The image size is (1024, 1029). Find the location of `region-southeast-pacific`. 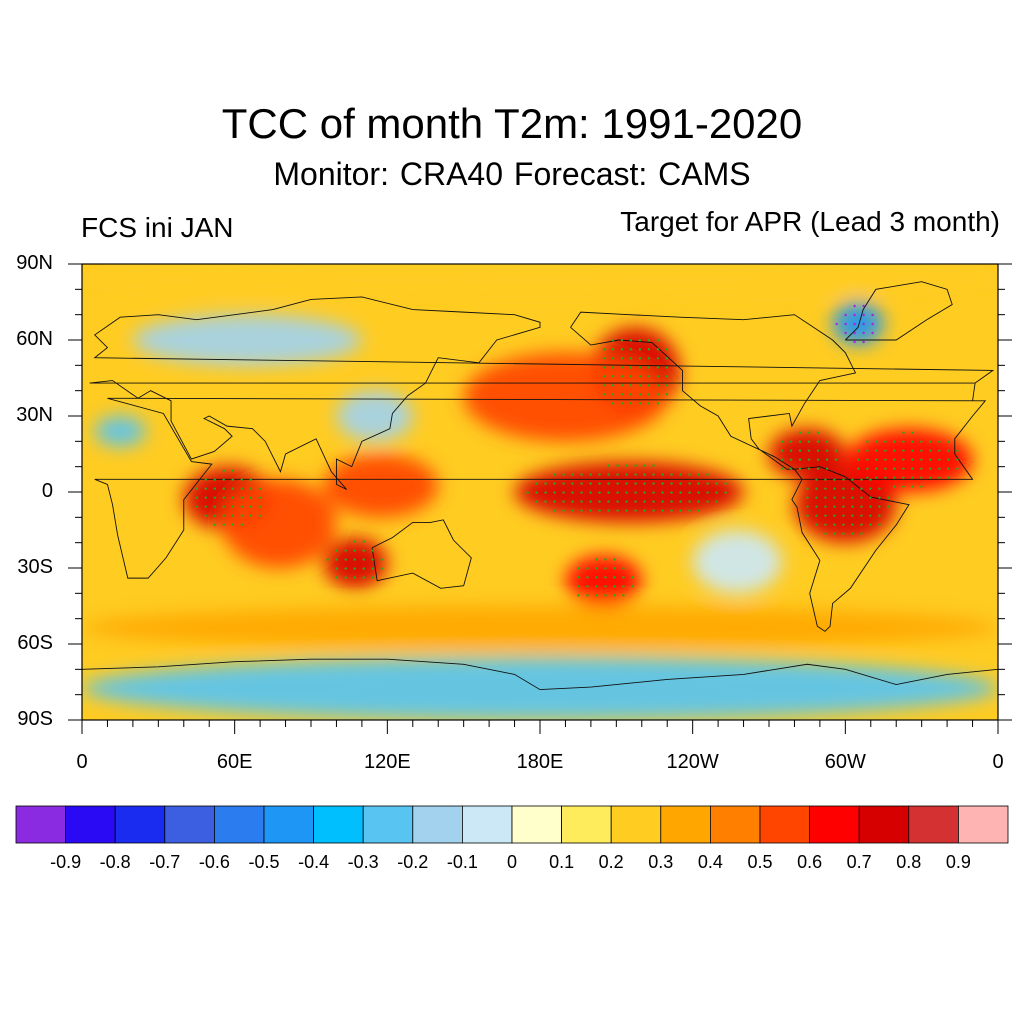

region-southeast-pacific is located at coordinates (737, 562).